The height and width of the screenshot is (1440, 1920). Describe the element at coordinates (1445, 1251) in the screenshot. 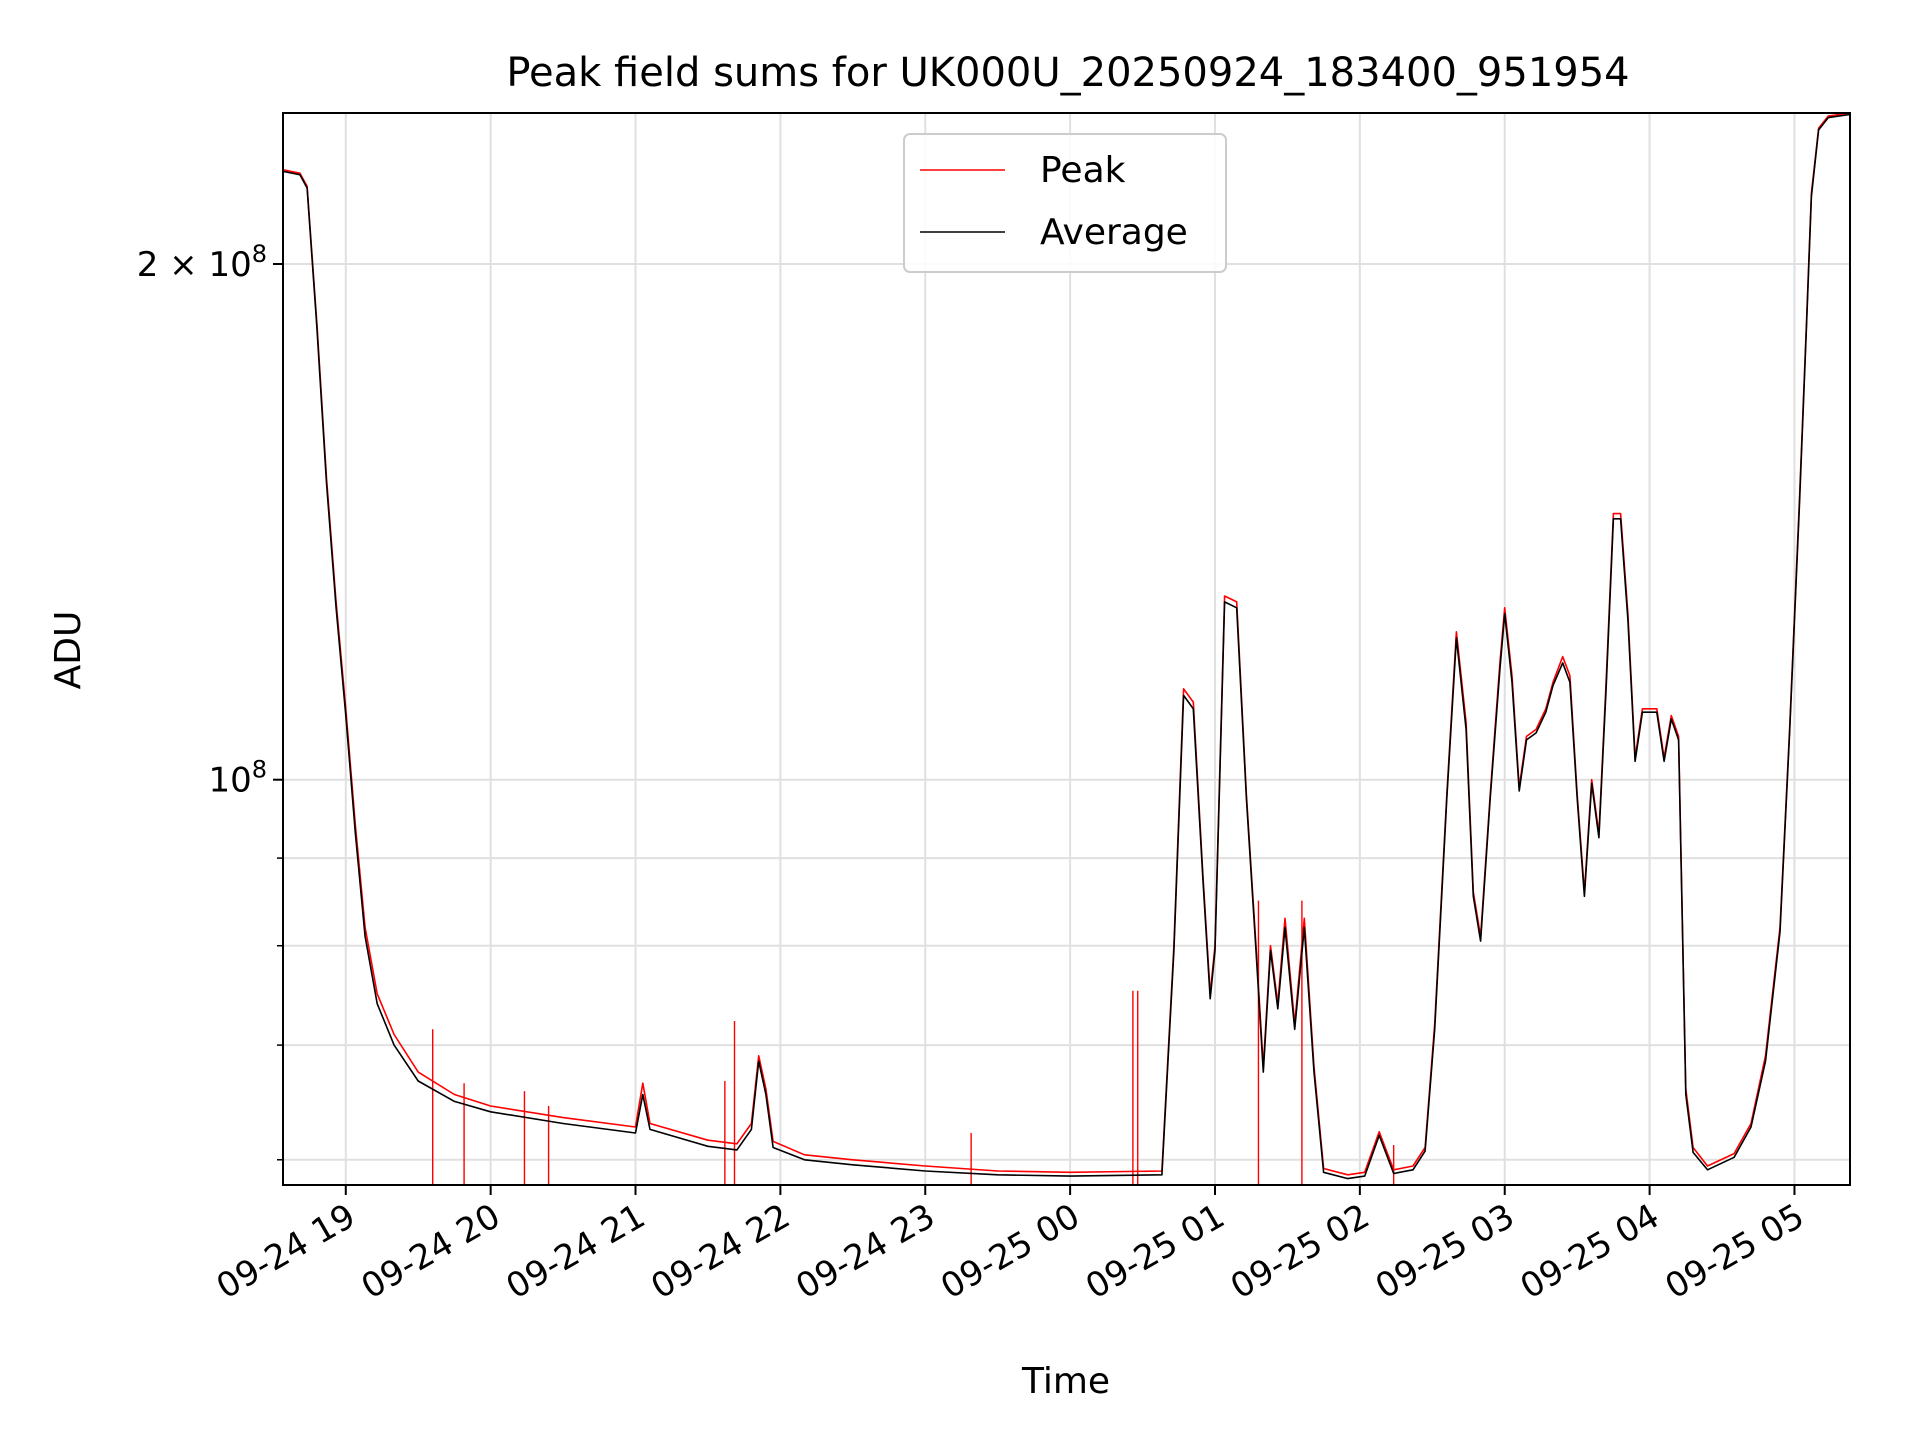

I see `x-tick-label: 09-25 03` at that location.